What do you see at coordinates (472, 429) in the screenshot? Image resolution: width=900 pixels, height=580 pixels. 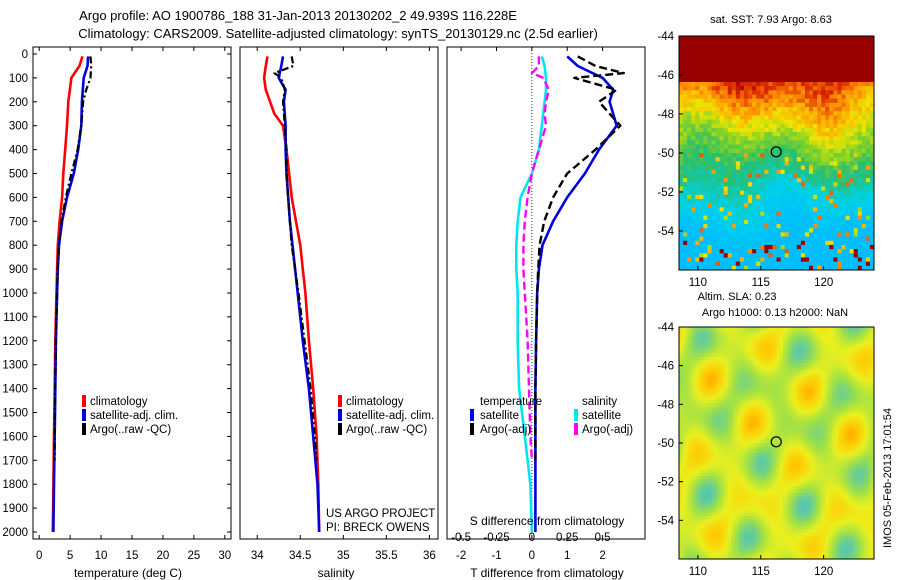 I see `legend-swatch-argo-t` at bounding box center [472, 429].